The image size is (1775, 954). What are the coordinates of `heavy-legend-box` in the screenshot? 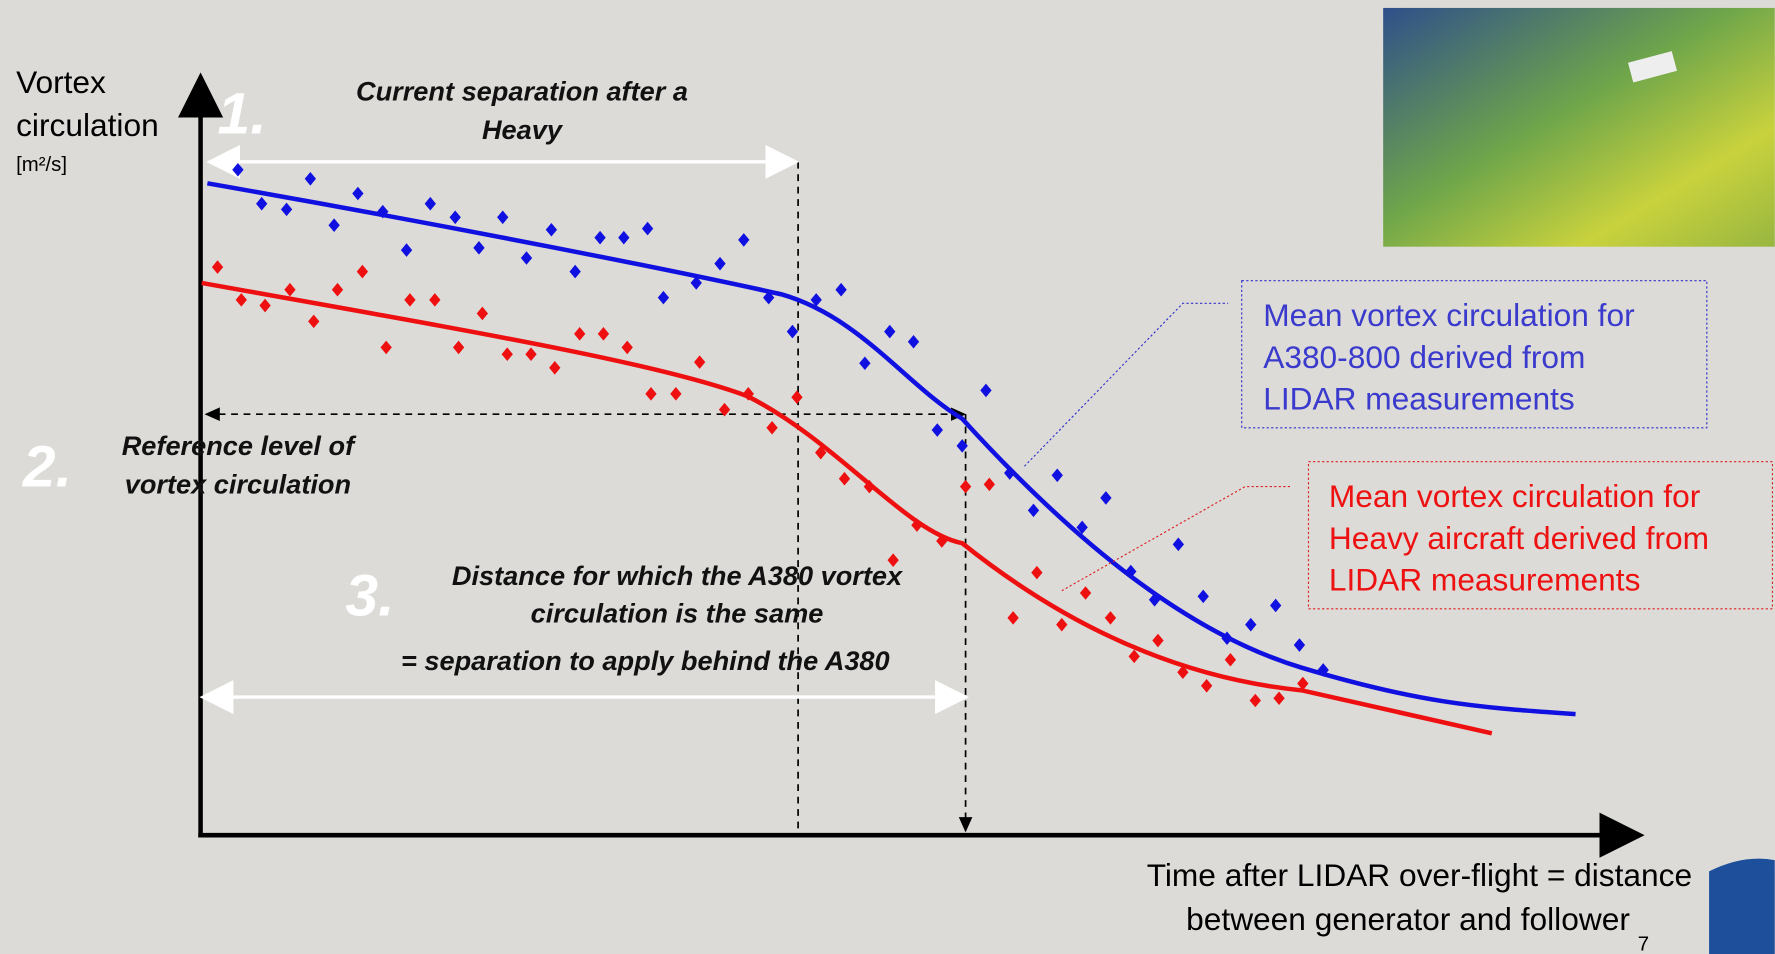 It's located at (1540, 535).